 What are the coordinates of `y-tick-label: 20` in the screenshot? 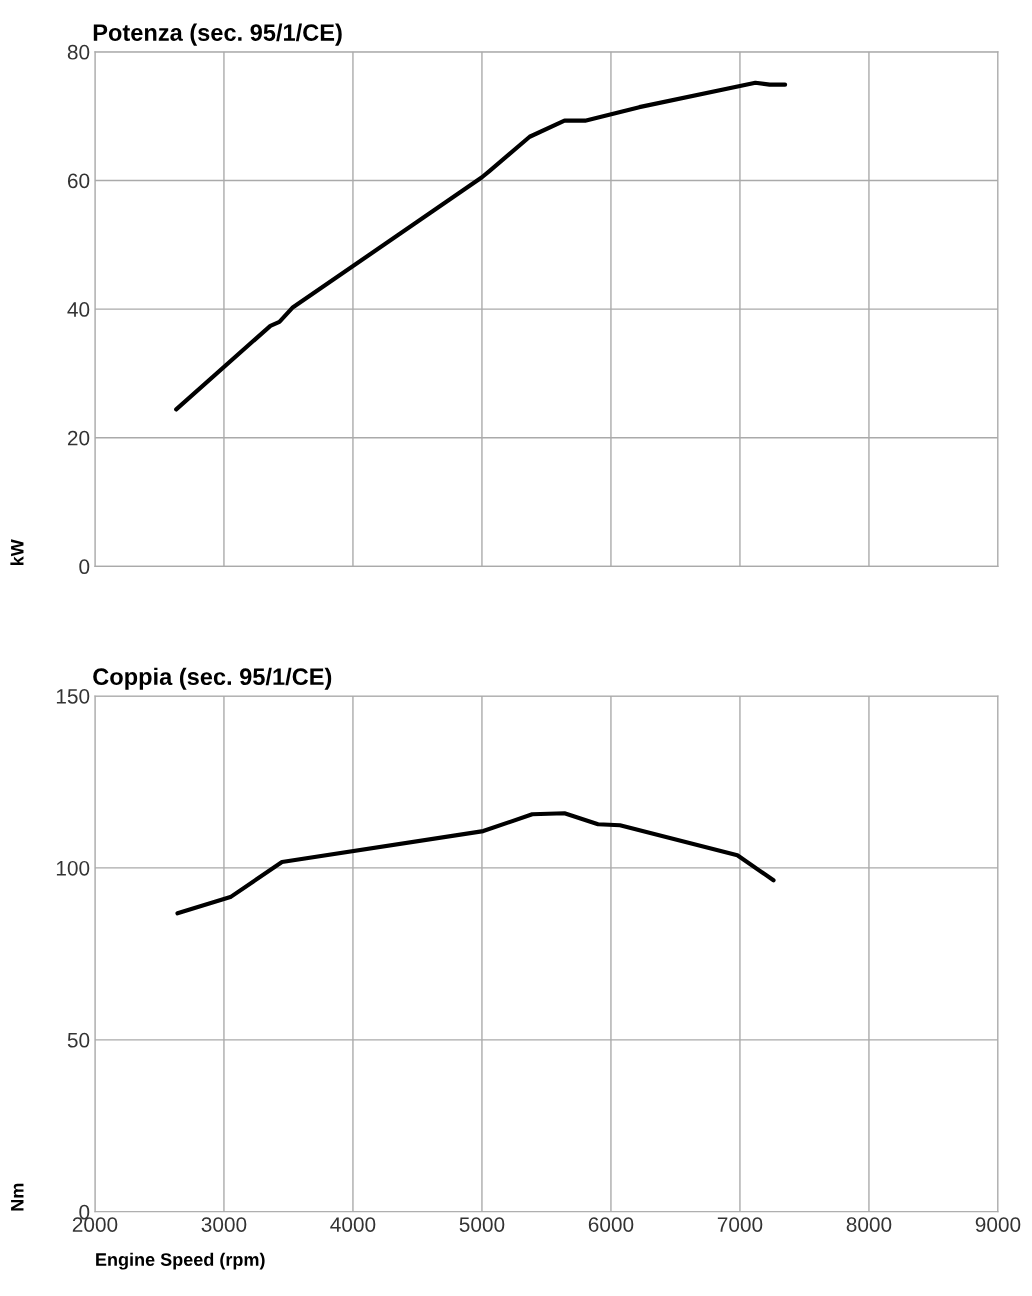 It's located at (78, 438).